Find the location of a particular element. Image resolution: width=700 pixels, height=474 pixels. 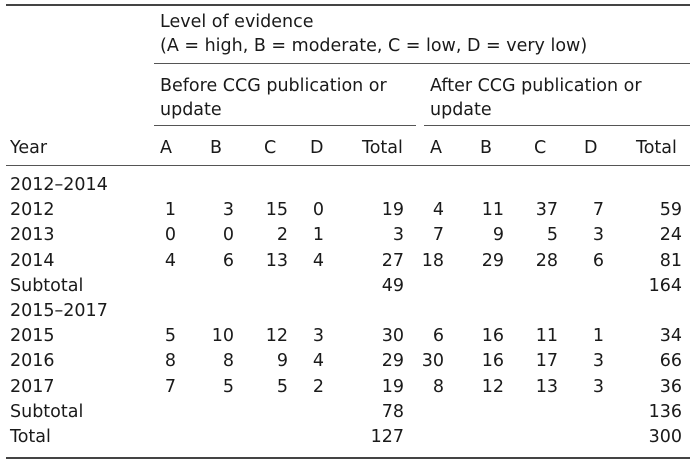

col-header-before-total: Total is located at coordinates (382, 148).